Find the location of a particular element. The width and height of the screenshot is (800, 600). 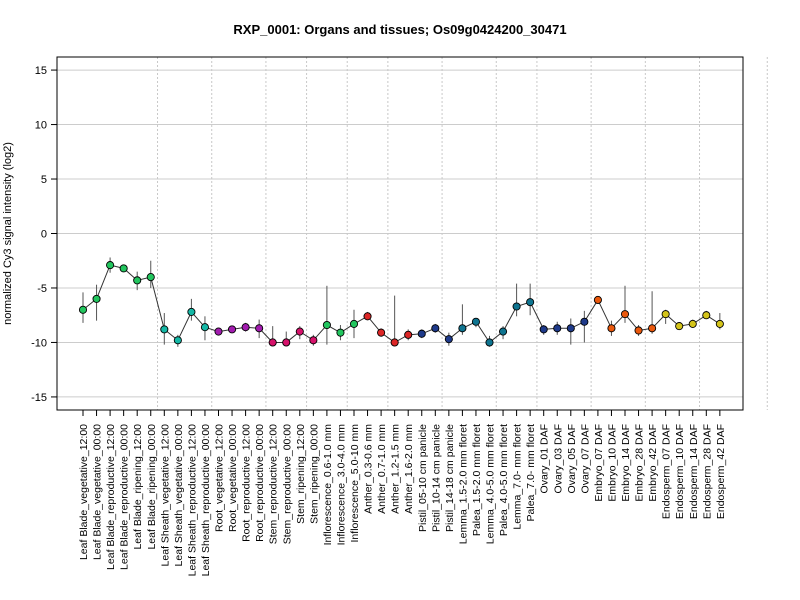

y-tick-label: 0 is located at coordinates (44, 235).